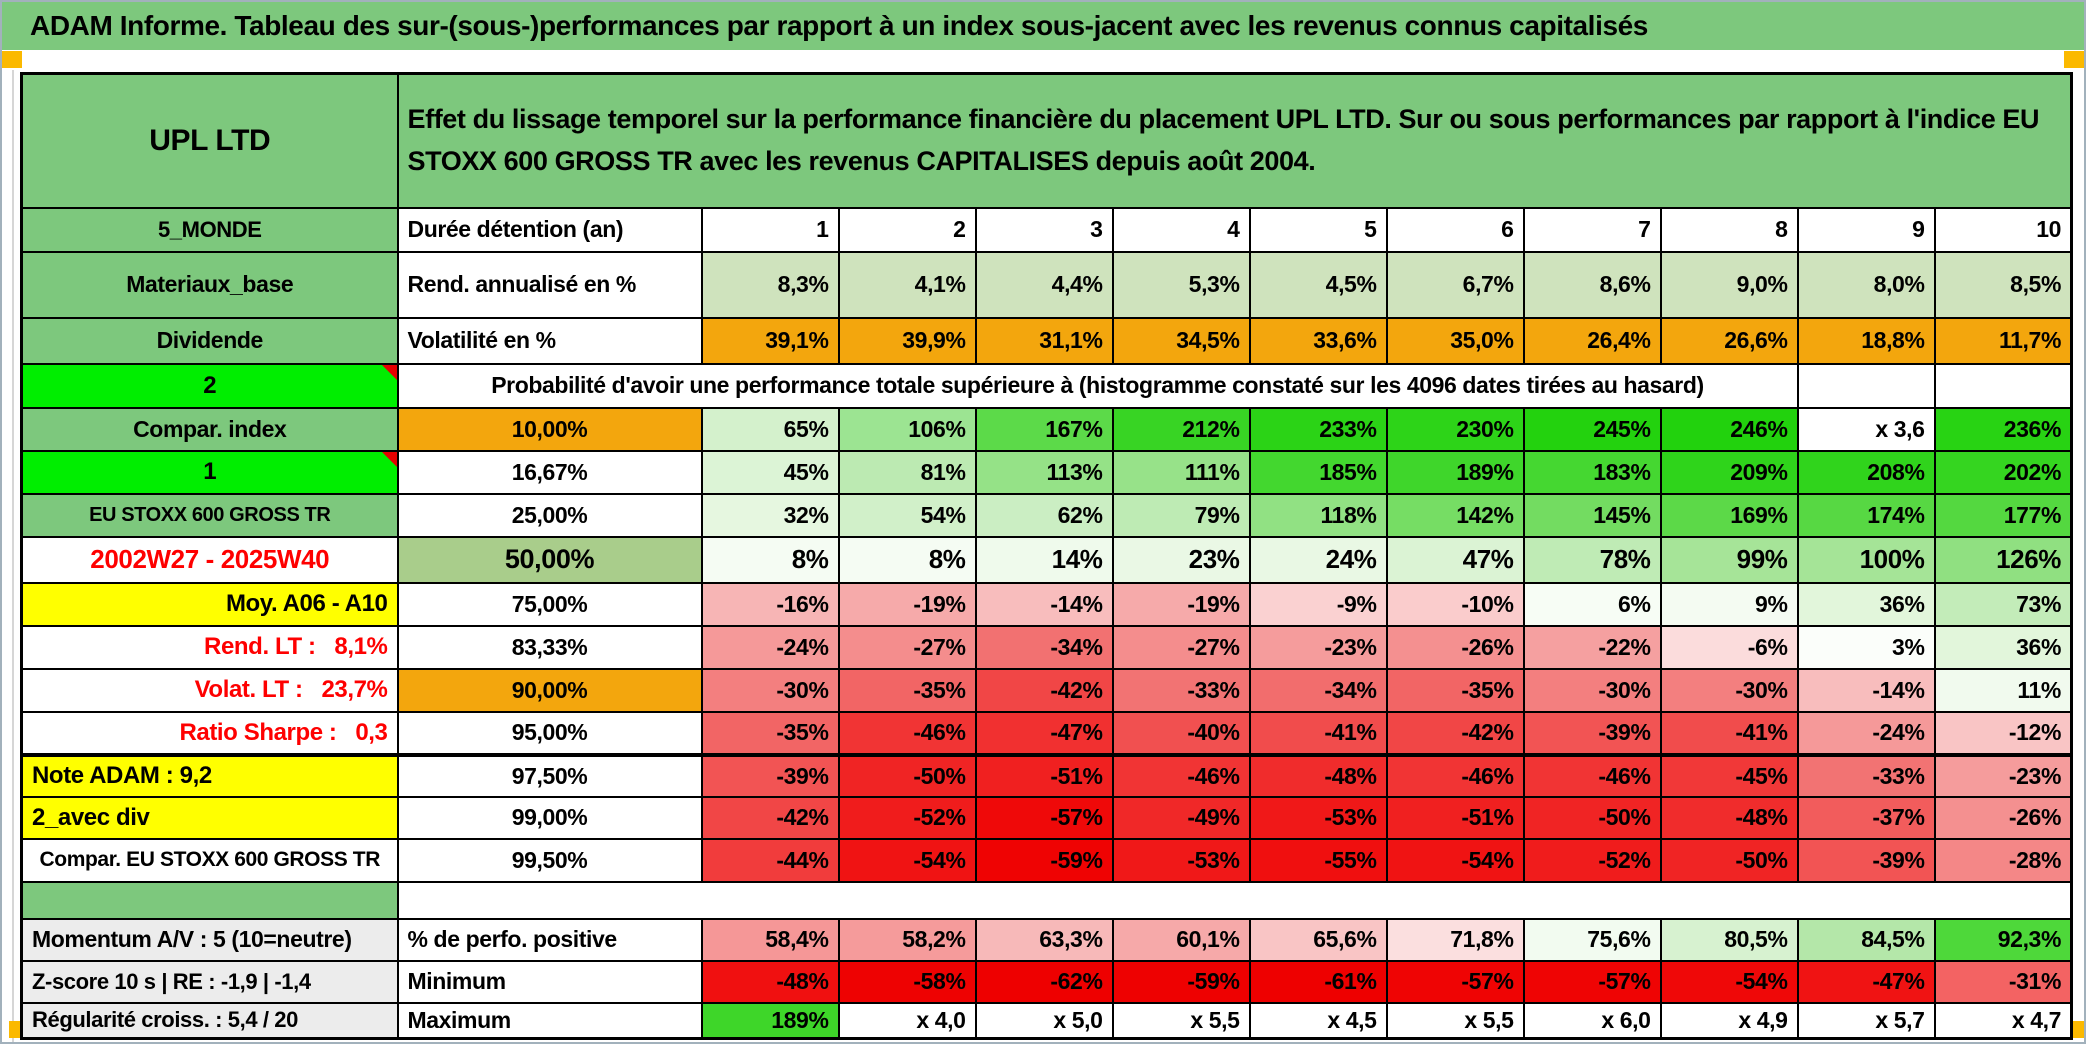  I want to click on value-cell: 5,3%, so click(1181, 284).